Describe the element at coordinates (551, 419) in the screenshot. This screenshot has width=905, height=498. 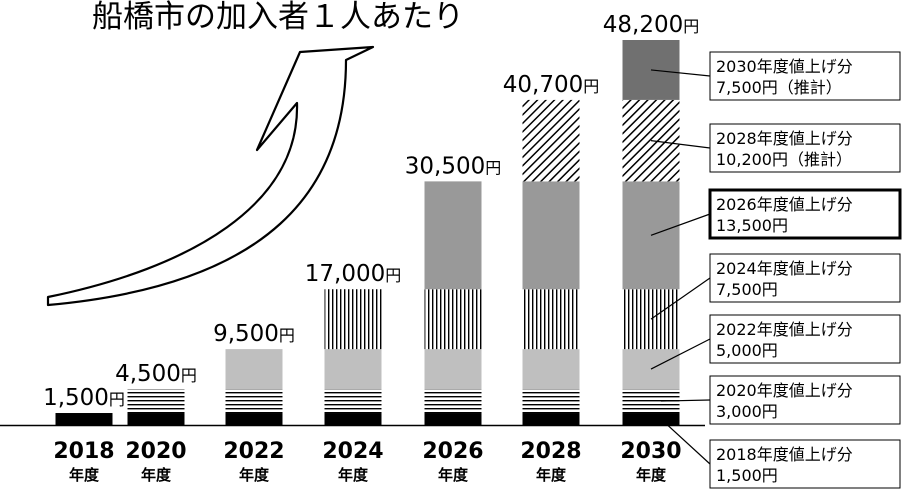
I see `bar-segment-2028-2018` at that location.